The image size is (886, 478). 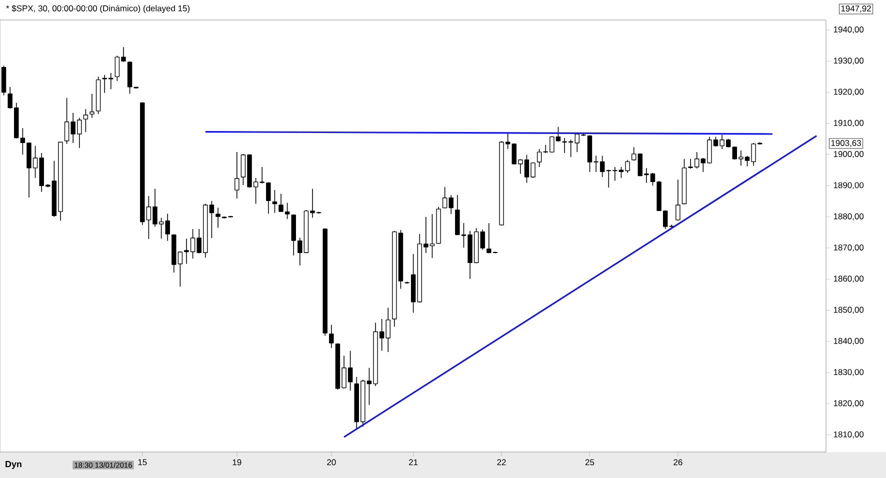 What do you see at coordinates (849, 434) in the screenshot?
I see `y-tick-label: 1810,00` at bounding box center [849, 434].